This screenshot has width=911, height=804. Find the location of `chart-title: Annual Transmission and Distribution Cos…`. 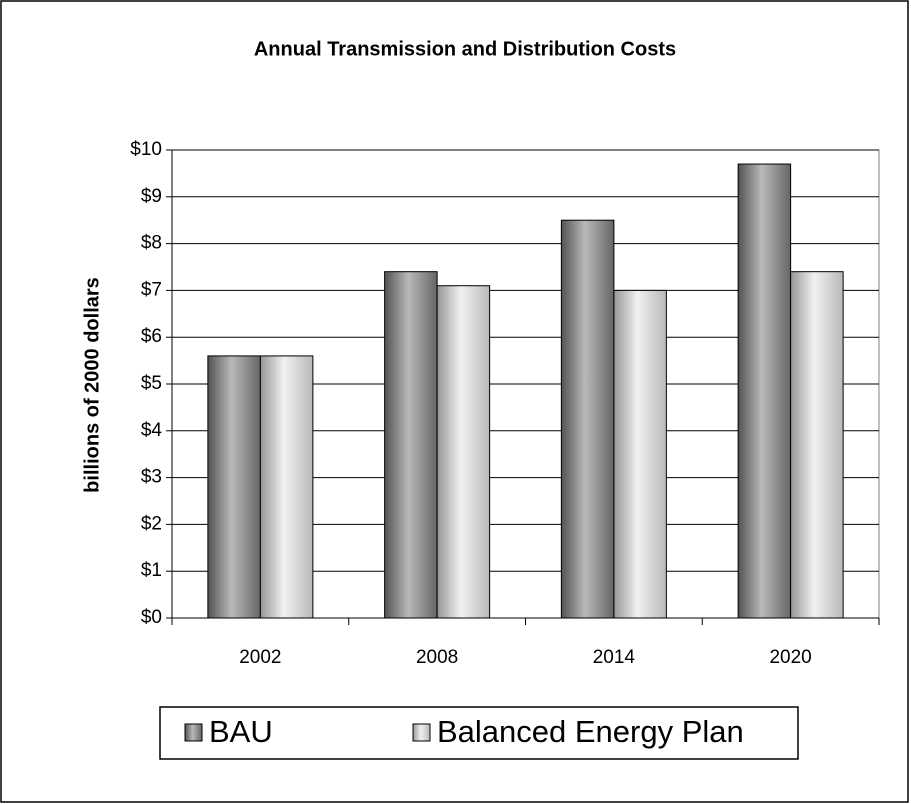

chart-title: Annual Transmission and Distribution Cos… is located at coordinates (465, 49).